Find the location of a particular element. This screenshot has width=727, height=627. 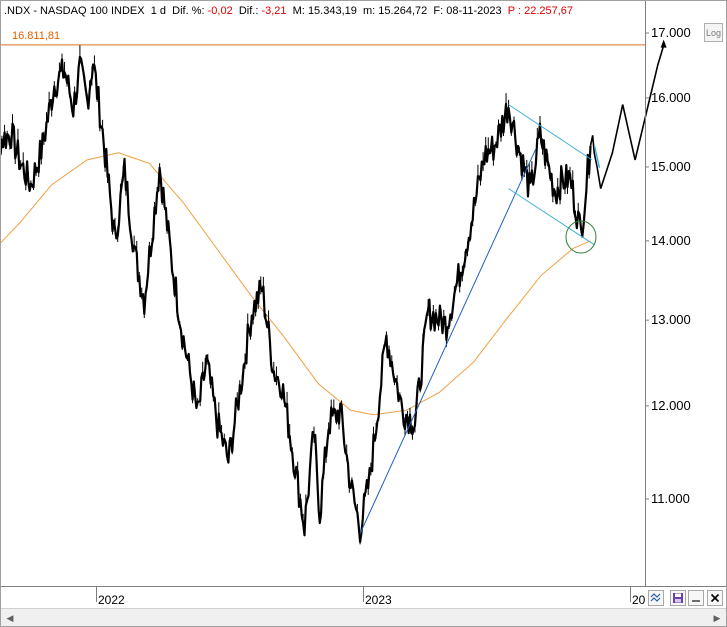

horizontal-scrollbar: ◀ ▶ is located at coordinates (363, 617).